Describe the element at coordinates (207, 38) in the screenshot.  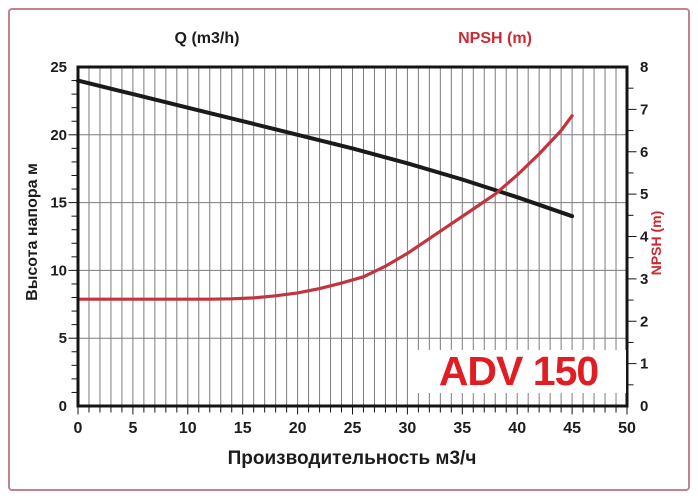
I see `q-axis-title: Q (m3/h)` at that location.